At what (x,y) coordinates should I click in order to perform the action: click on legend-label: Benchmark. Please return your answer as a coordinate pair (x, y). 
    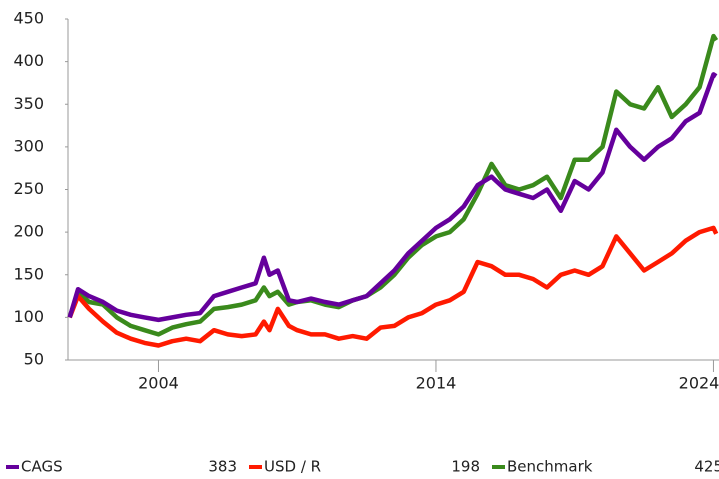
    Looking at the image, I should click on (550, 467).